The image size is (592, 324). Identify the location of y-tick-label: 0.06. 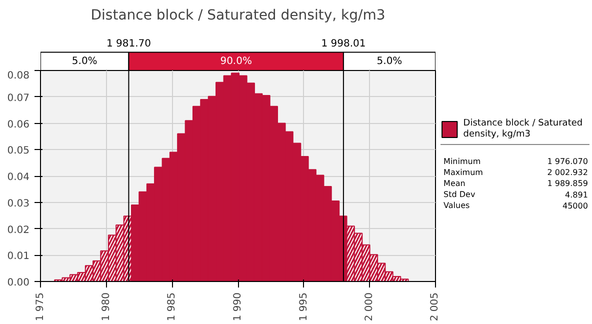
(18, 124).